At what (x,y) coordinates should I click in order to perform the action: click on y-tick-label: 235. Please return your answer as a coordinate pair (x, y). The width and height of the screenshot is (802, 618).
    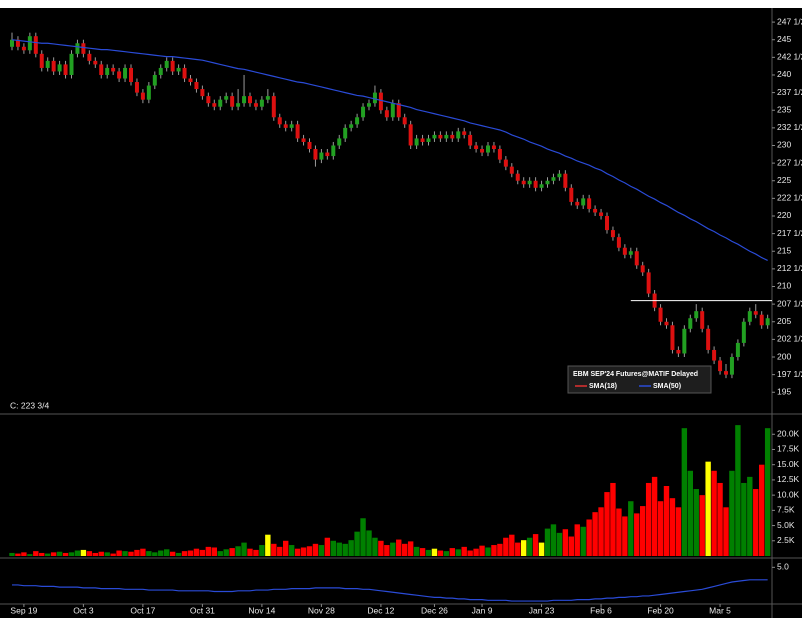
    Looking at the image, I should click on (784, 109).